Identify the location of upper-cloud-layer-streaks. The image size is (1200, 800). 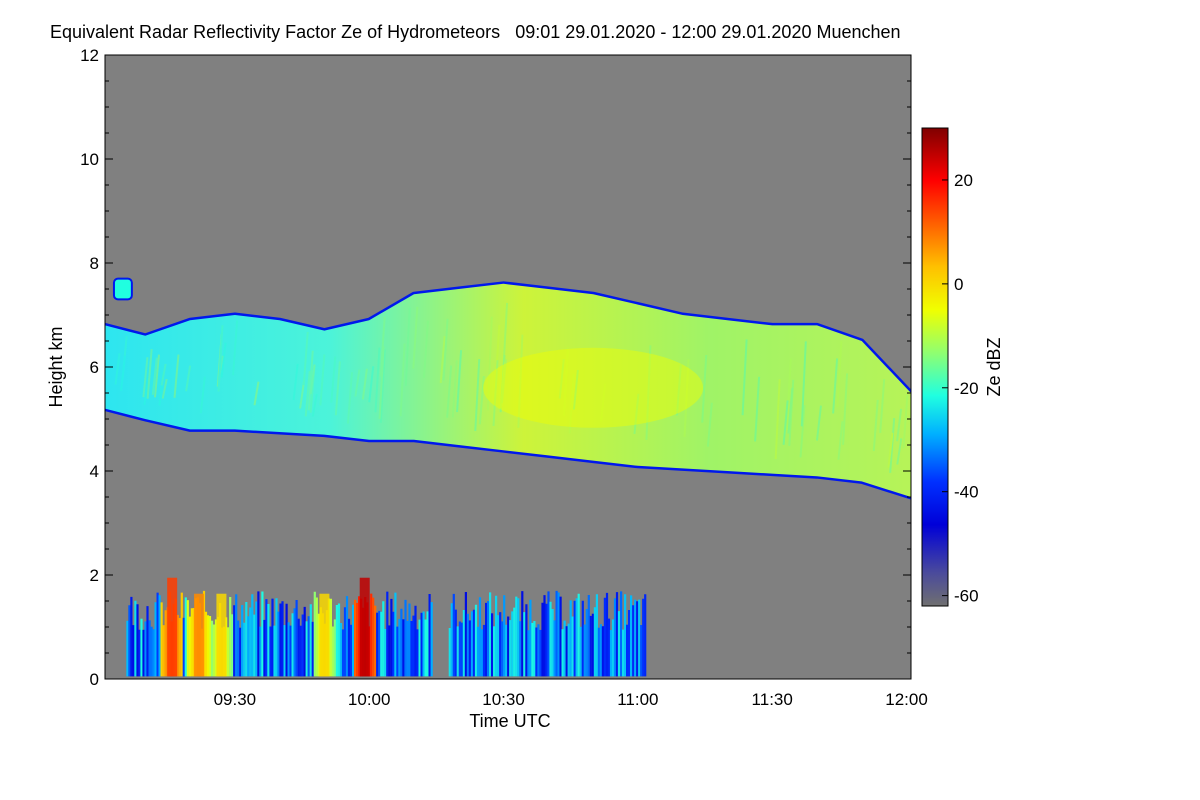
(511, 387).